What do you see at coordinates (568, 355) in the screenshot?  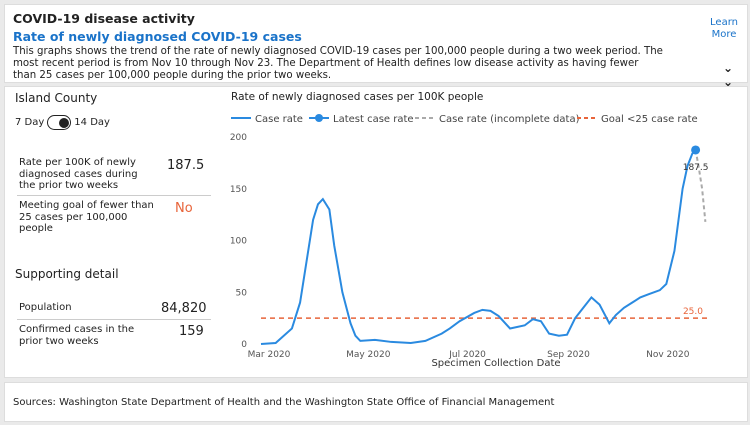 I see `x-tick-label: Sep 2020` at bounding box center [568, 355].